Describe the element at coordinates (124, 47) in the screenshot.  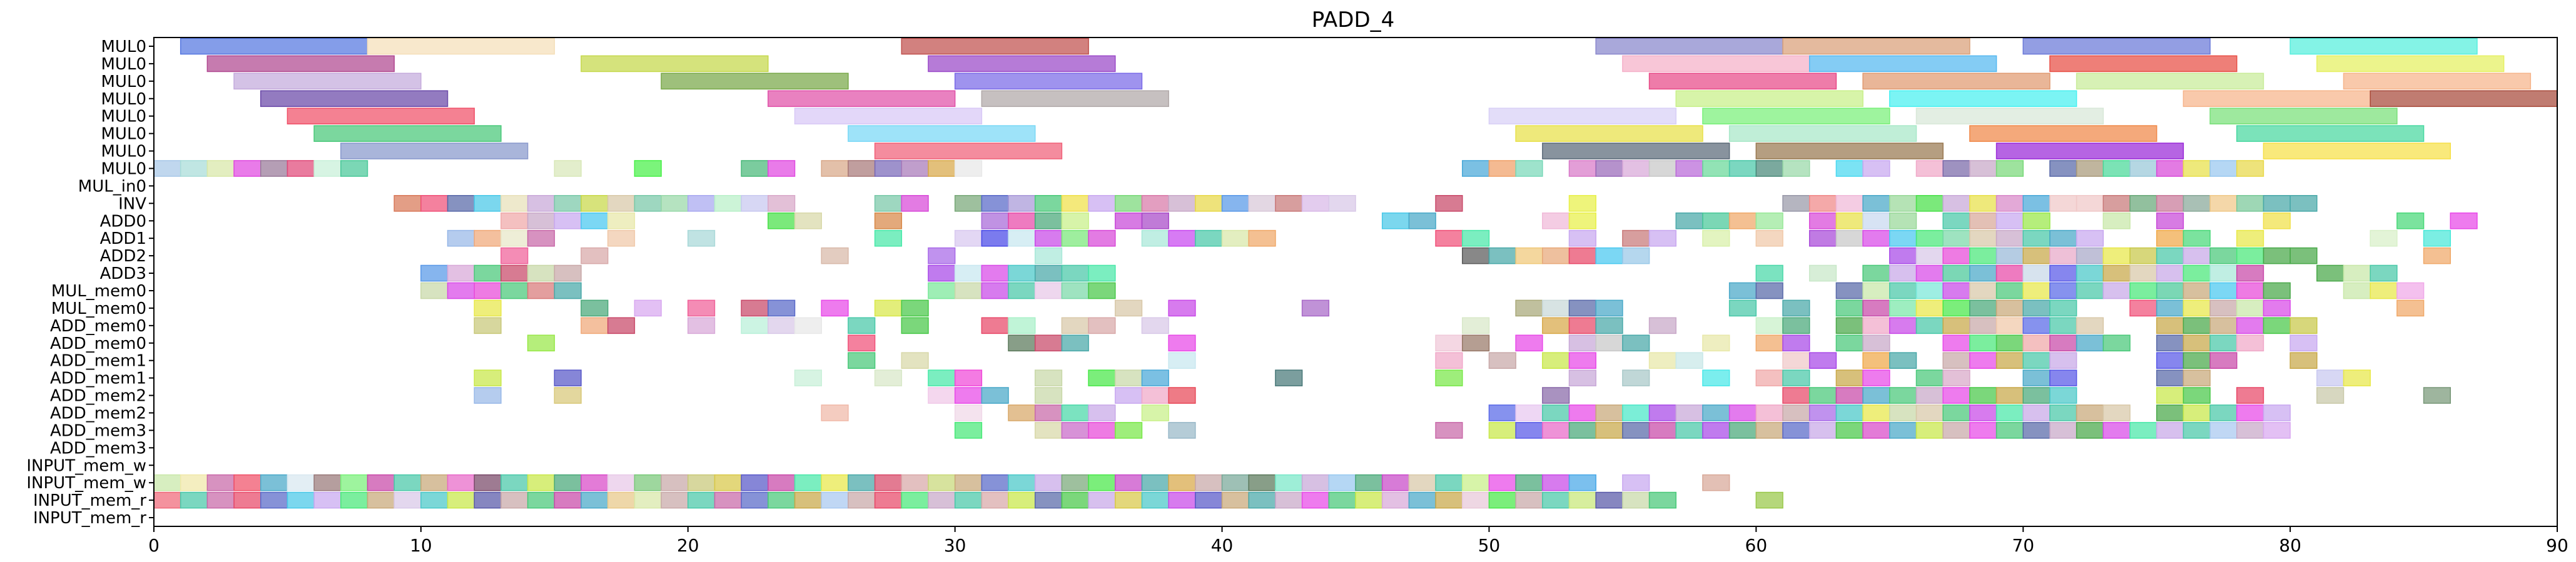
I see `y-tick-label: MUL0` at that location.